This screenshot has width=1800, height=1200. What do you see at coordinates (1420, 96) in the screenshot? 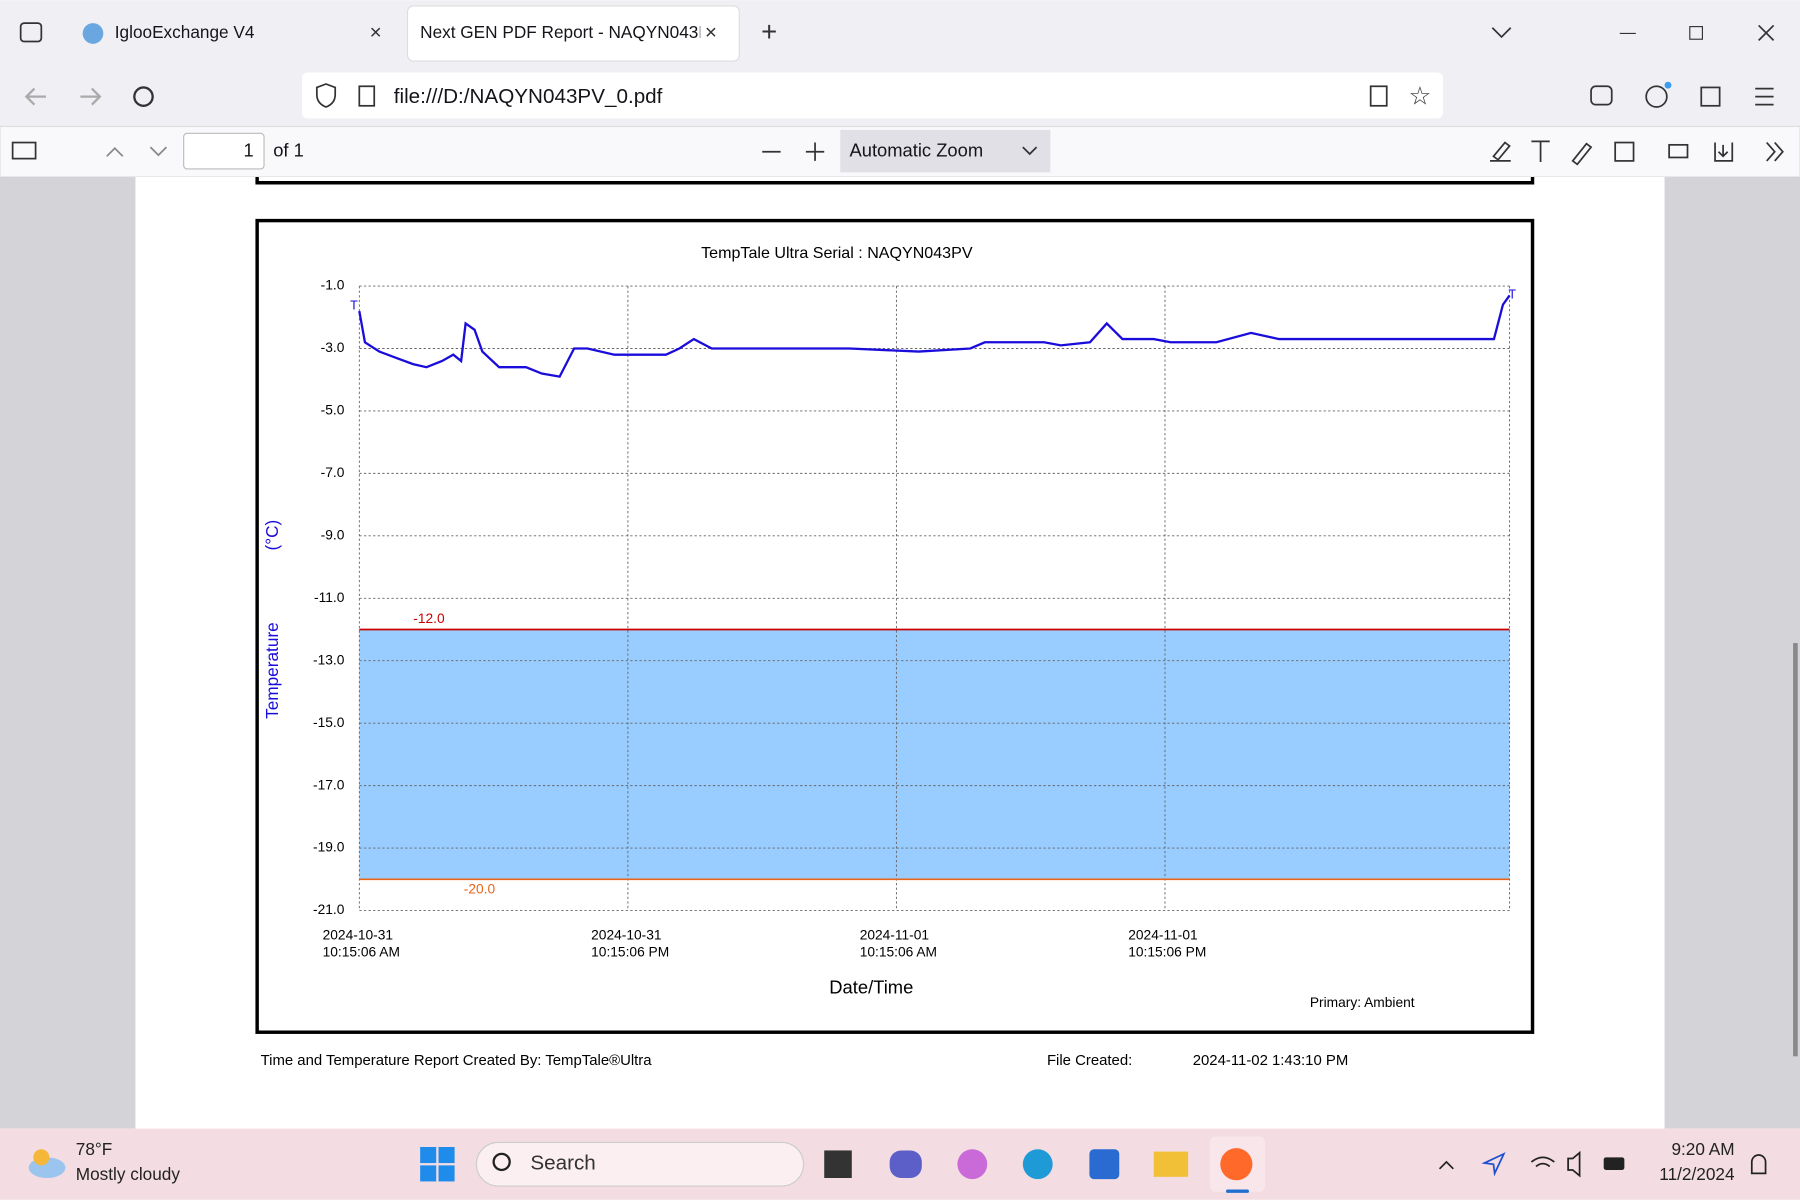
I see `bookmark-star: ☆` at bounding box center [1420, 96].